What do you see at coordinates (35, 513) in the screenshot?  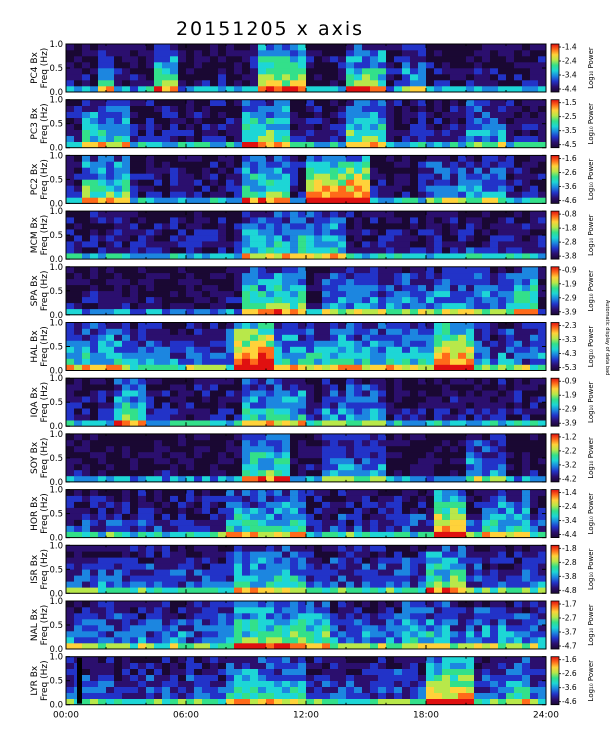 I see `panel-ylabel: HOR Bx` at bounding box center [35, 513].